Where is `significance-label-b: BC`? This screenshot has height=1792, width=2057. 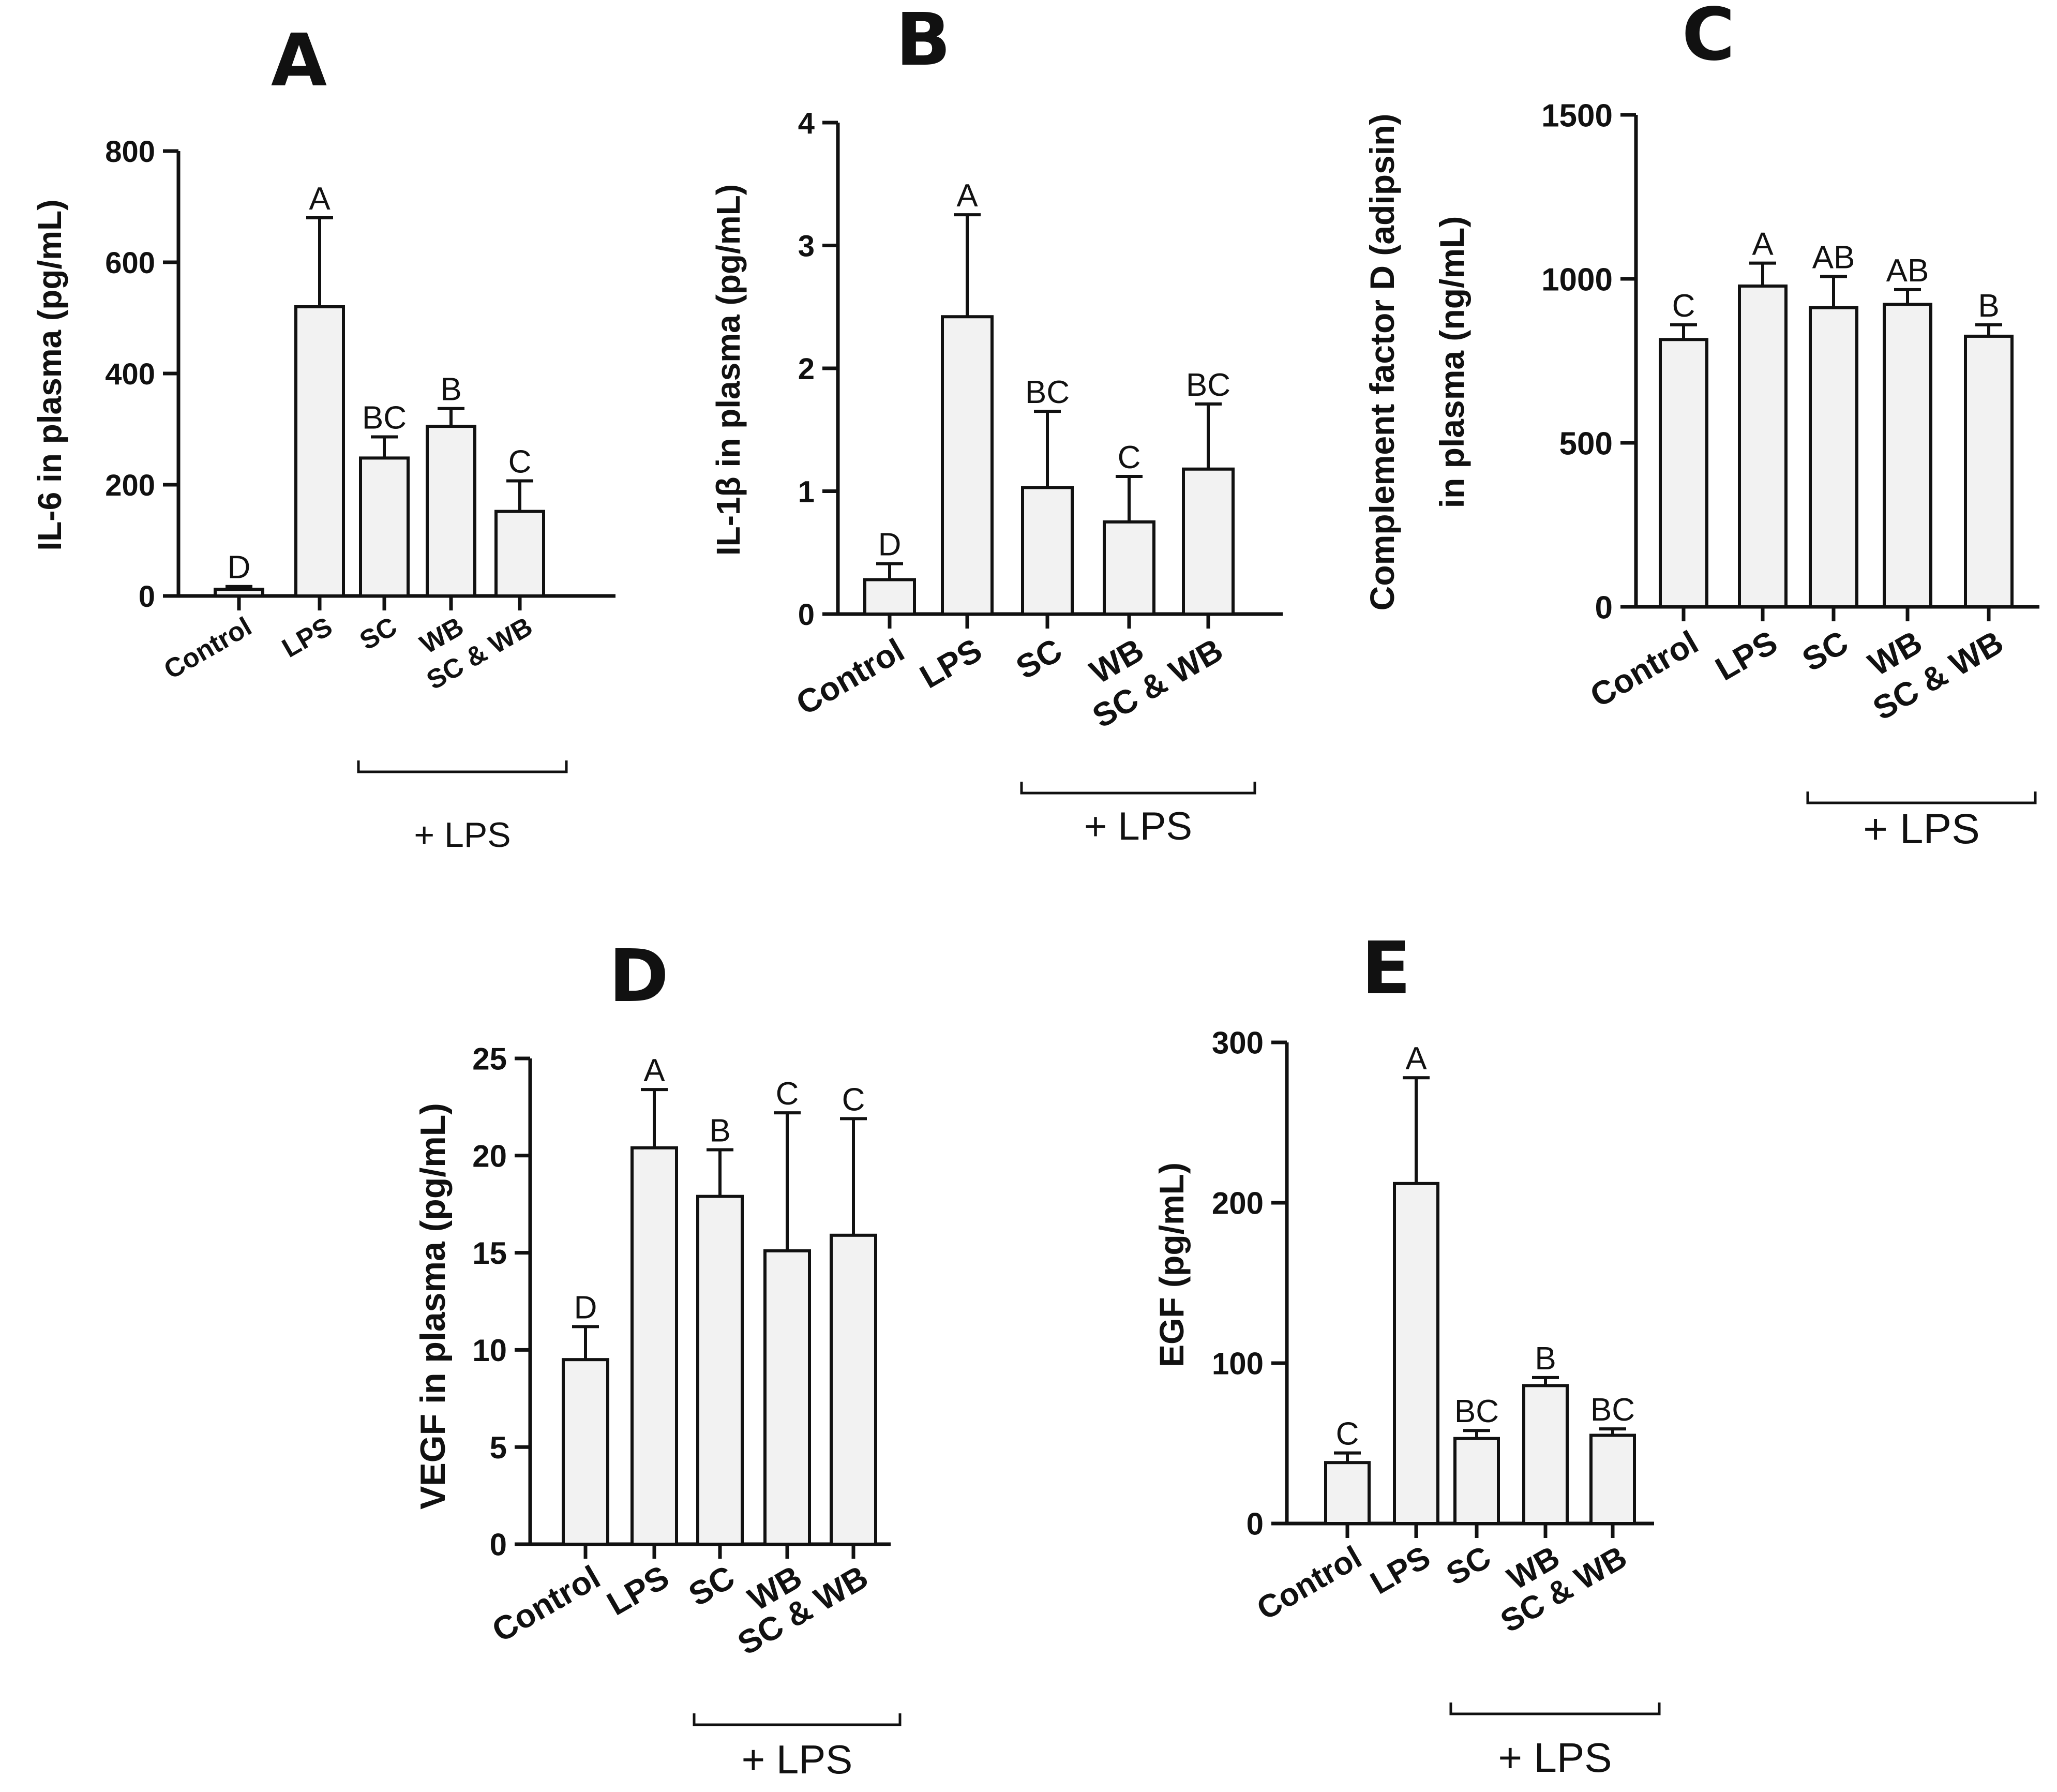 significance-label-b: BC is located at coordinates (1047, 392).